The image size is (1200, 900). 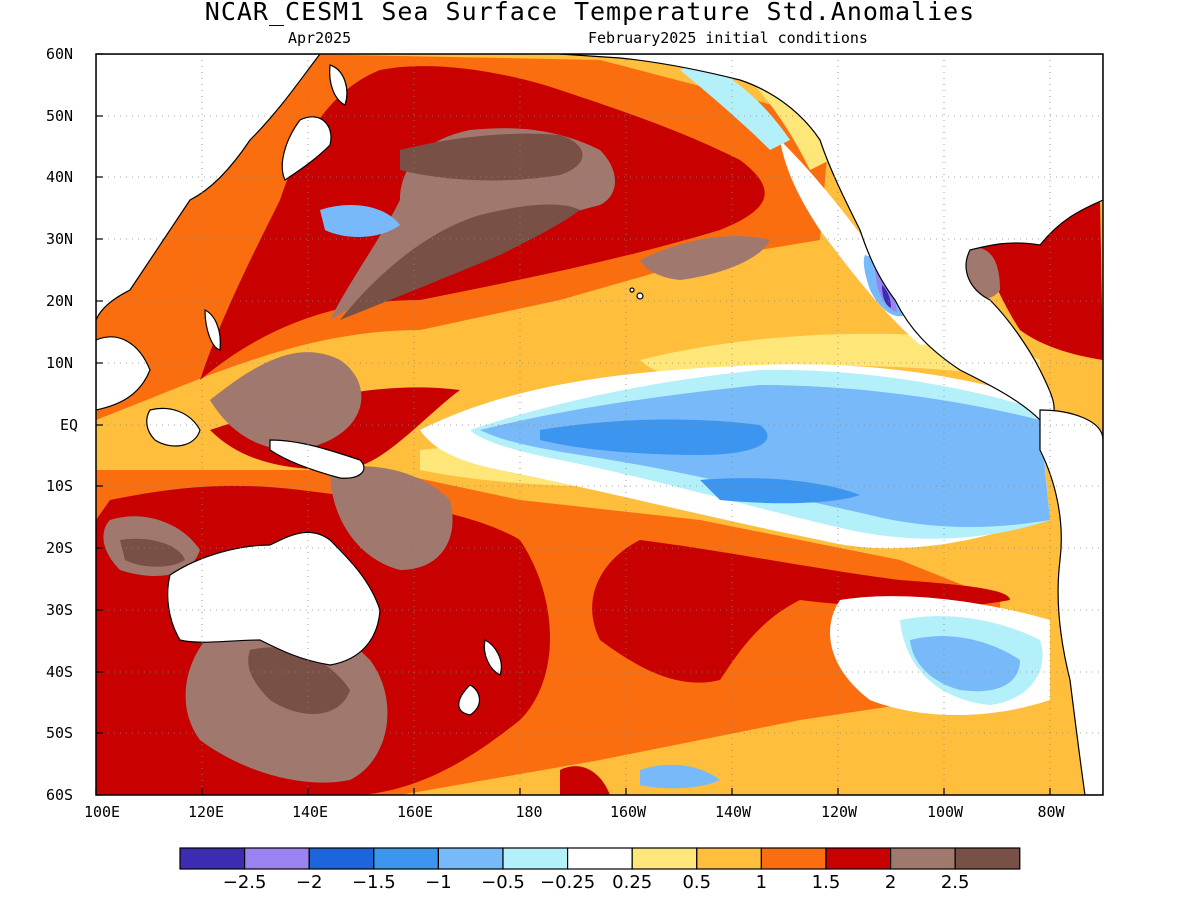 I want to click on colorbar, so click(x=600, y=858).